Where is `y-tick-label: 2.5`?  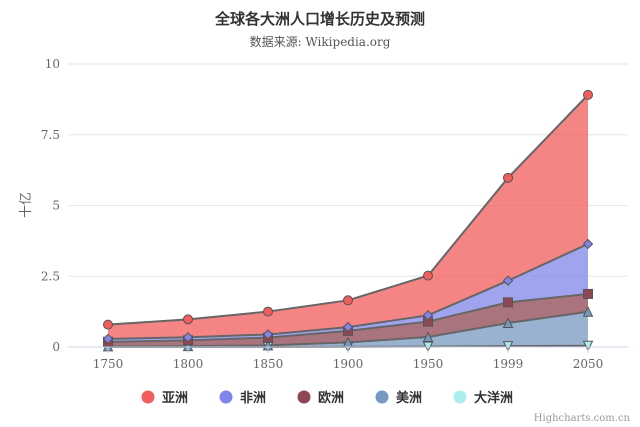
y-tick-label: 2.5 is located at coordinates (50, 276).